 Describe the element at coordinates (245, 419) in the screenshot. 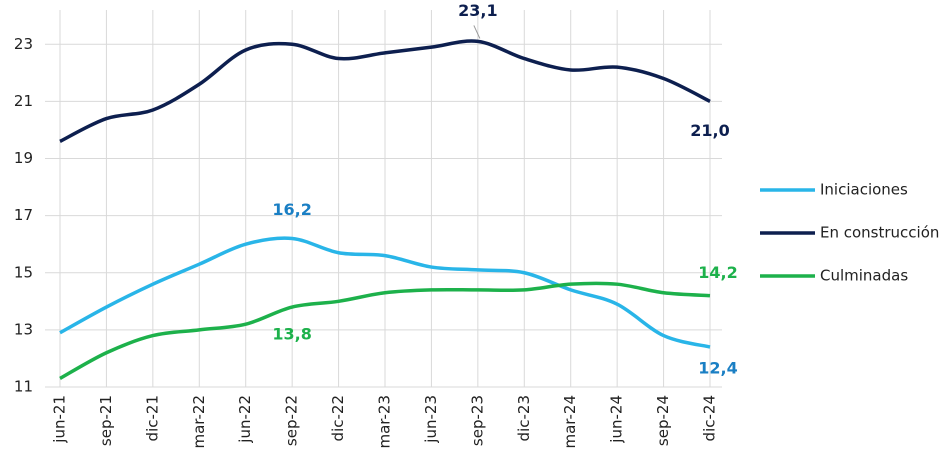

I see `x-tick-label: jun-22` at that location.